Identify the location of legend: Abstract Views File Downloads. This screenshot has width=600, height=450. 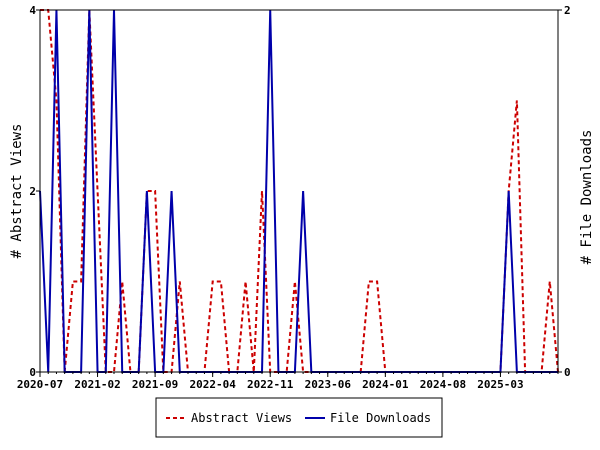
(299, 417).